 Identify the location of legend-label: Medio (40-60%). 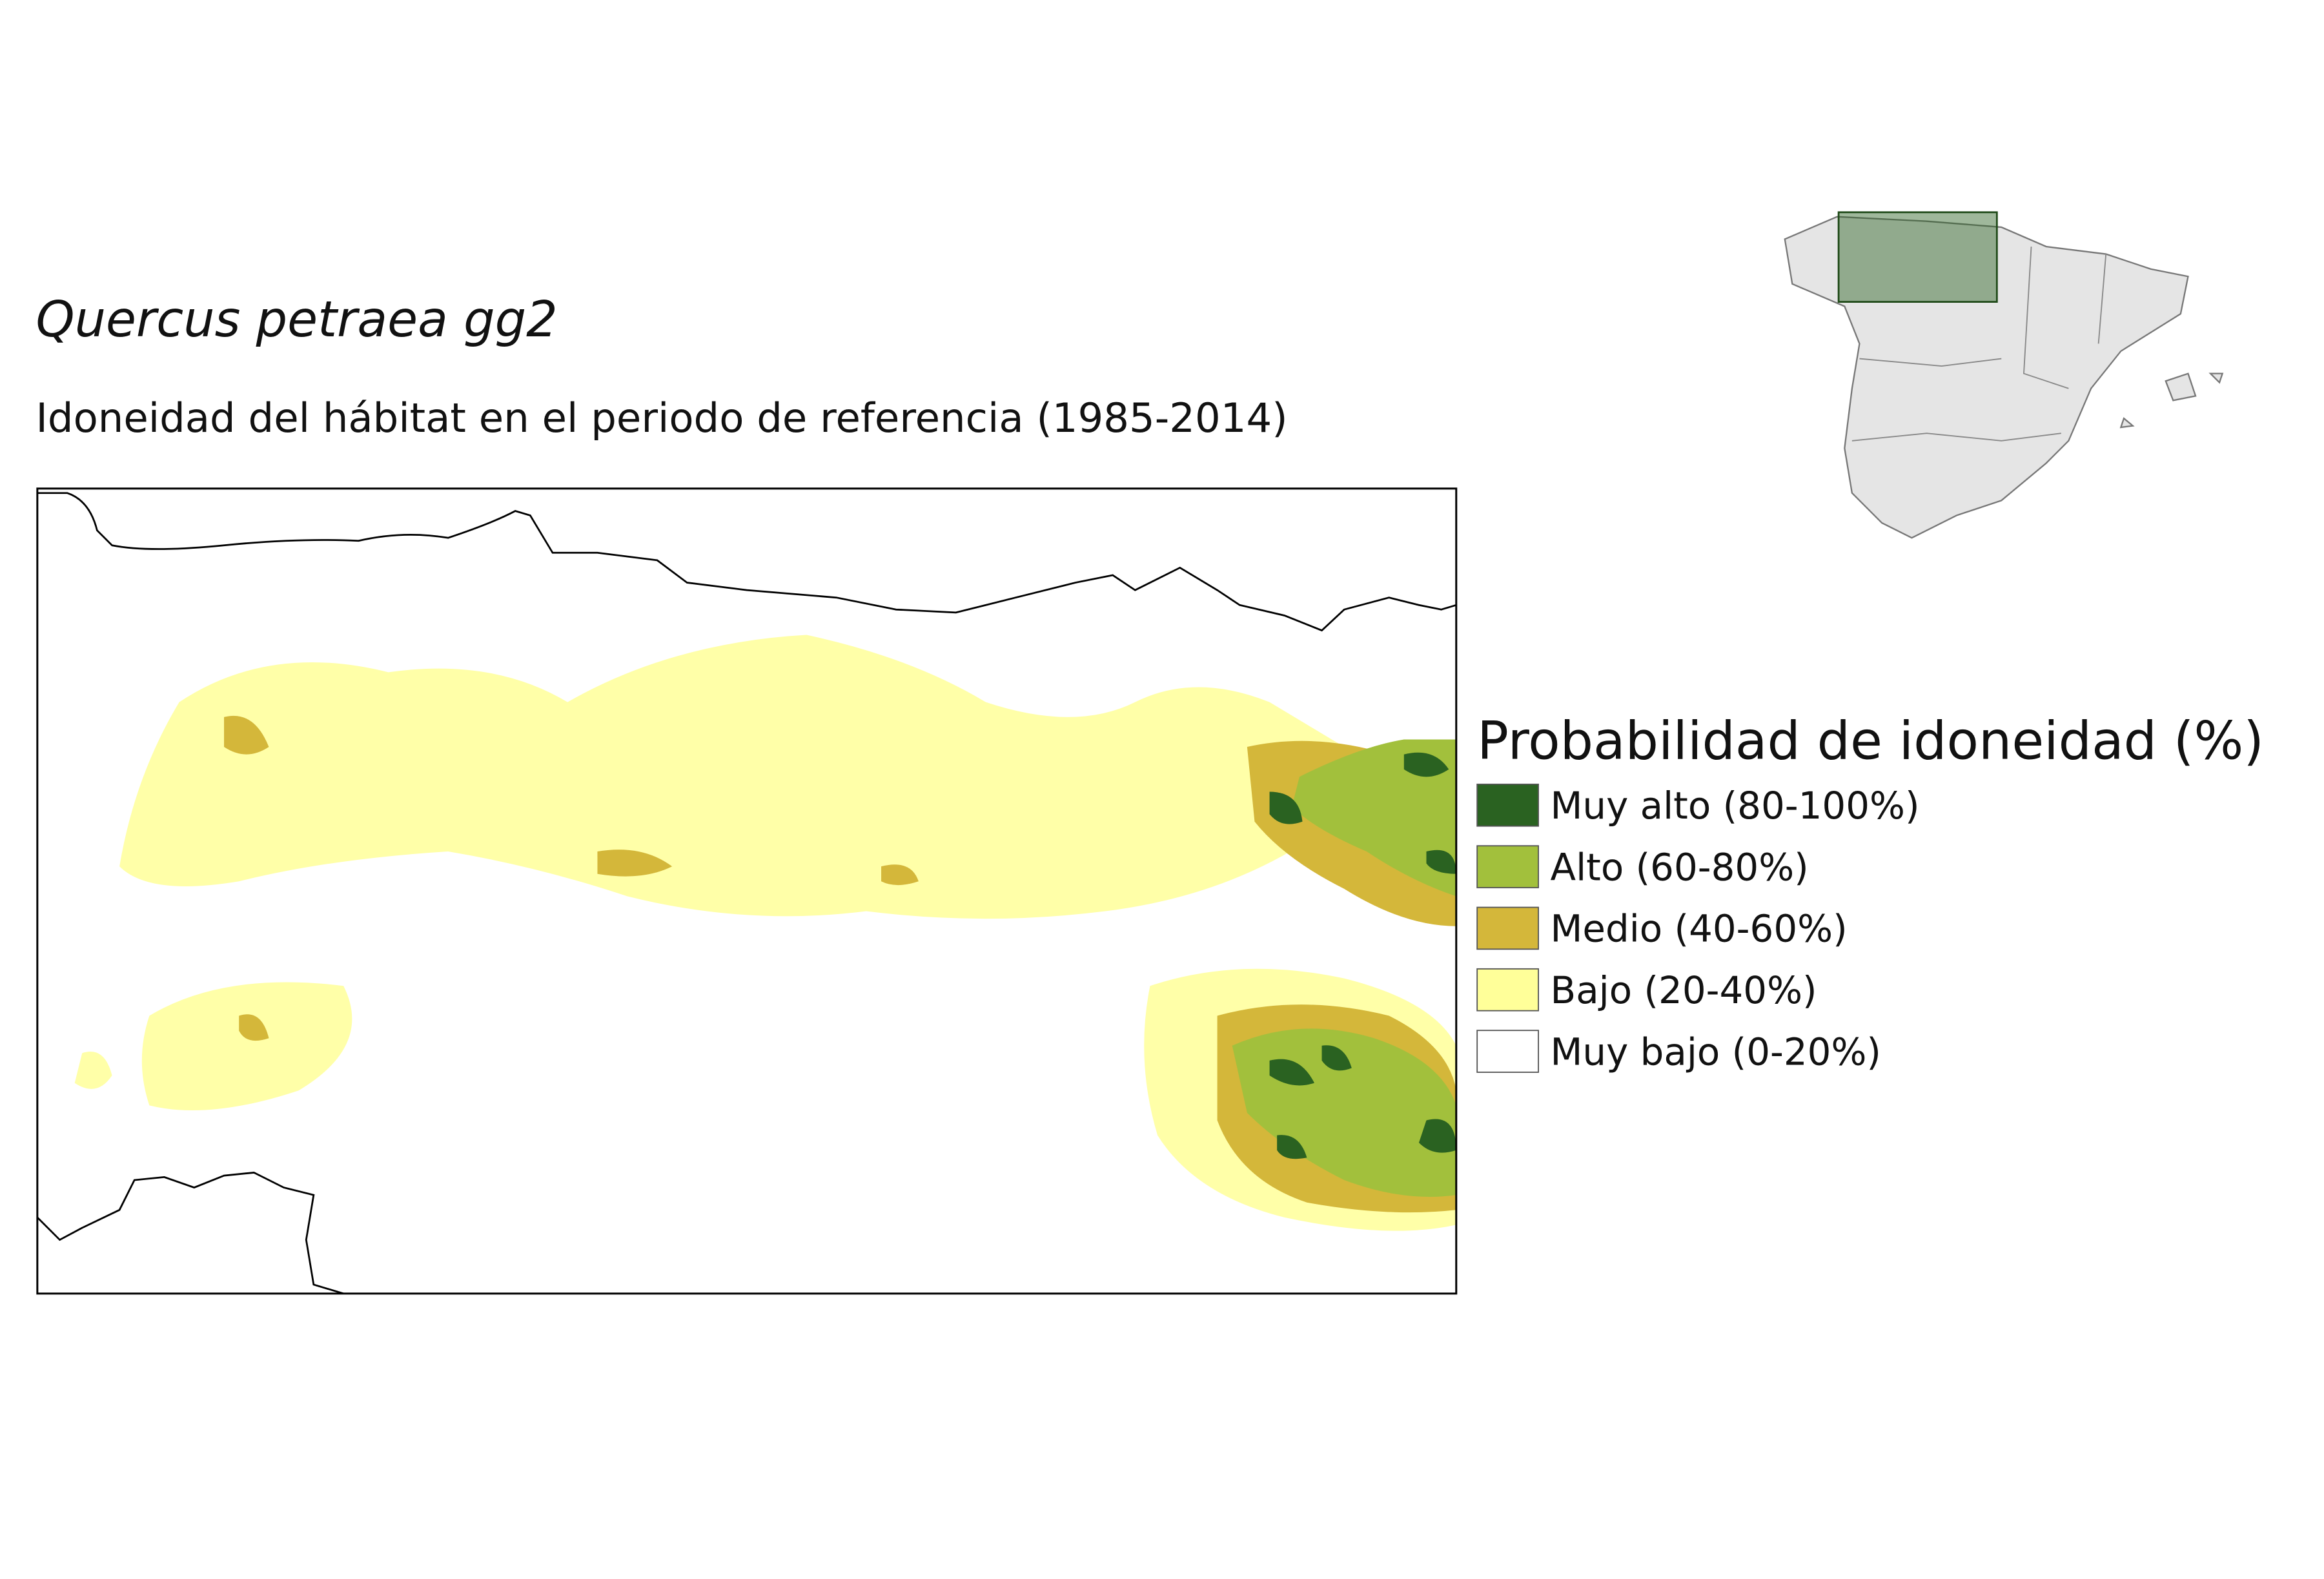
(1699, 929).